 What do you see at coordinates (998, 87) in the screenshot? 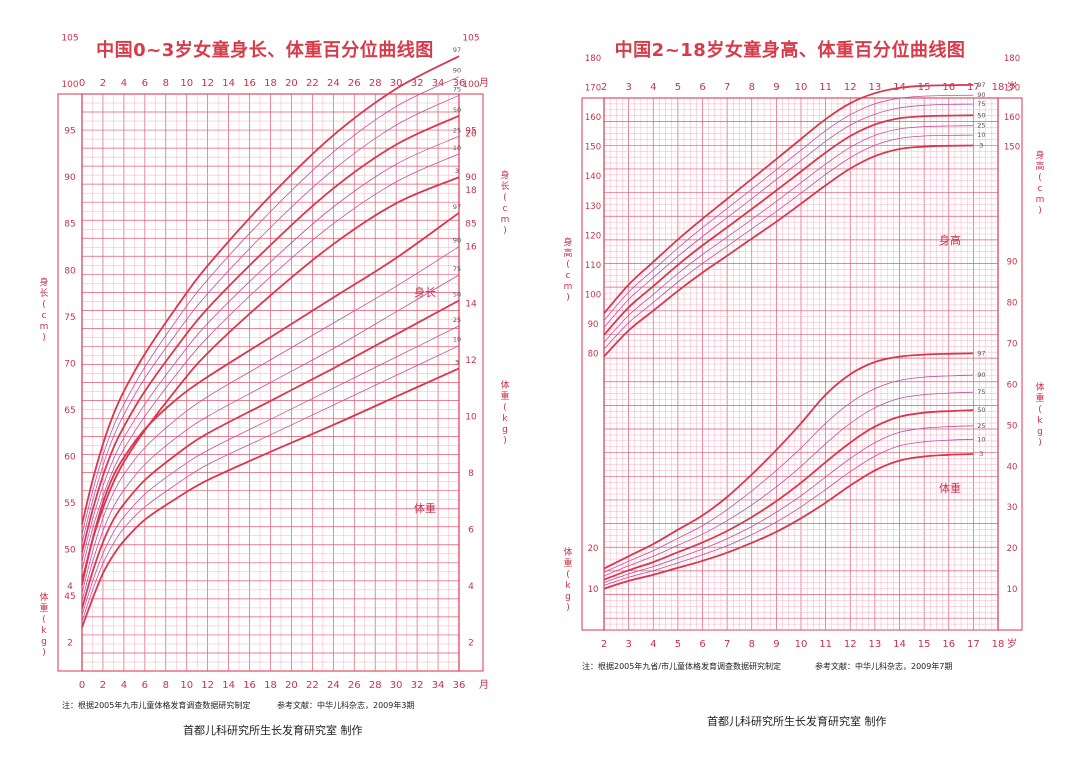
I see `x-tick-top-child: 18` at bounding box center [998, 87].